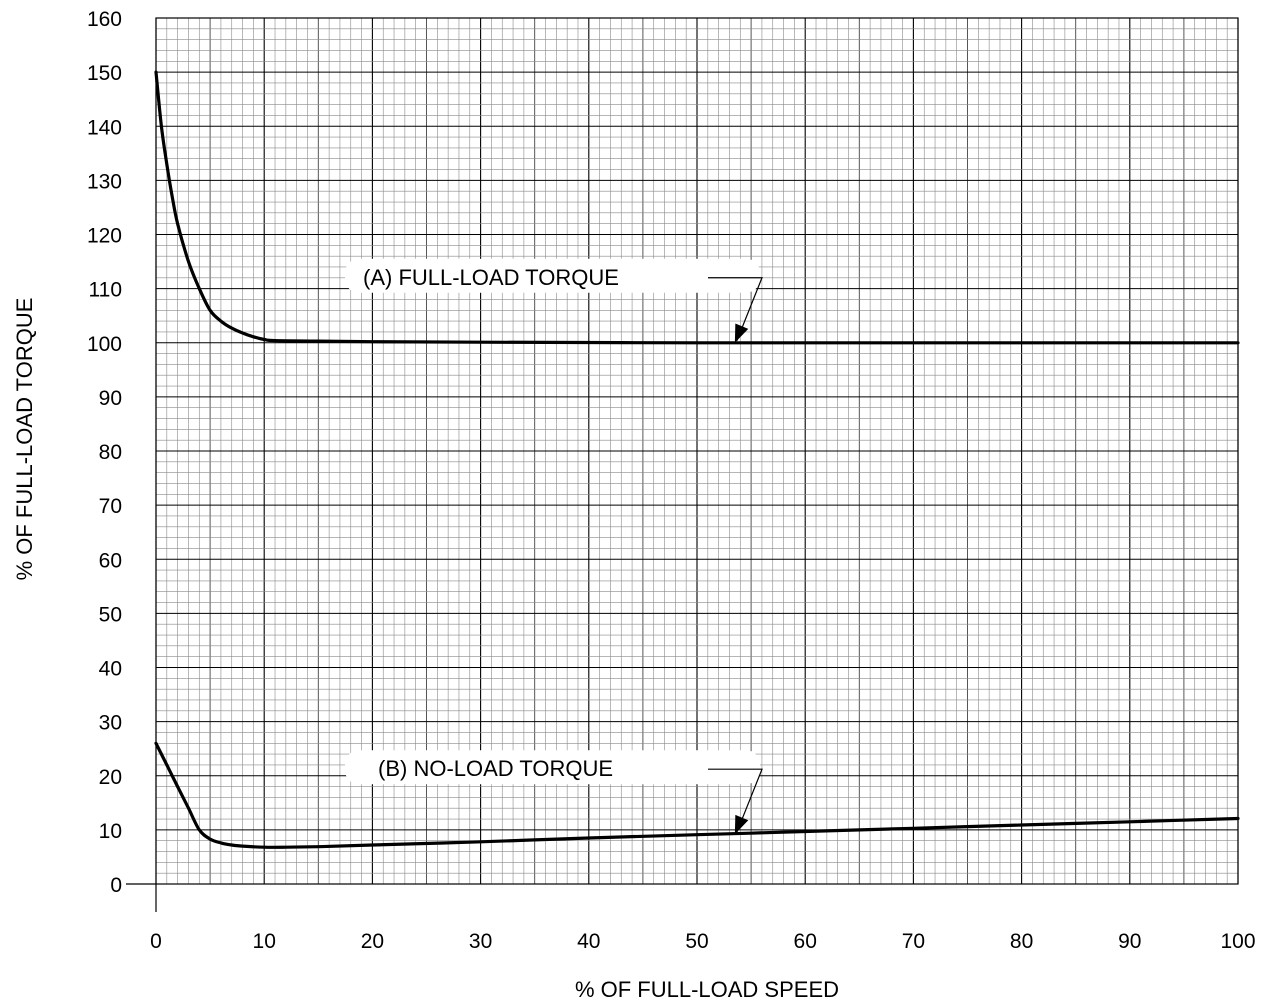  Describe the element at coordinates (110, 398) in the screenshot. I see `y-tick-label: 90` at that location.